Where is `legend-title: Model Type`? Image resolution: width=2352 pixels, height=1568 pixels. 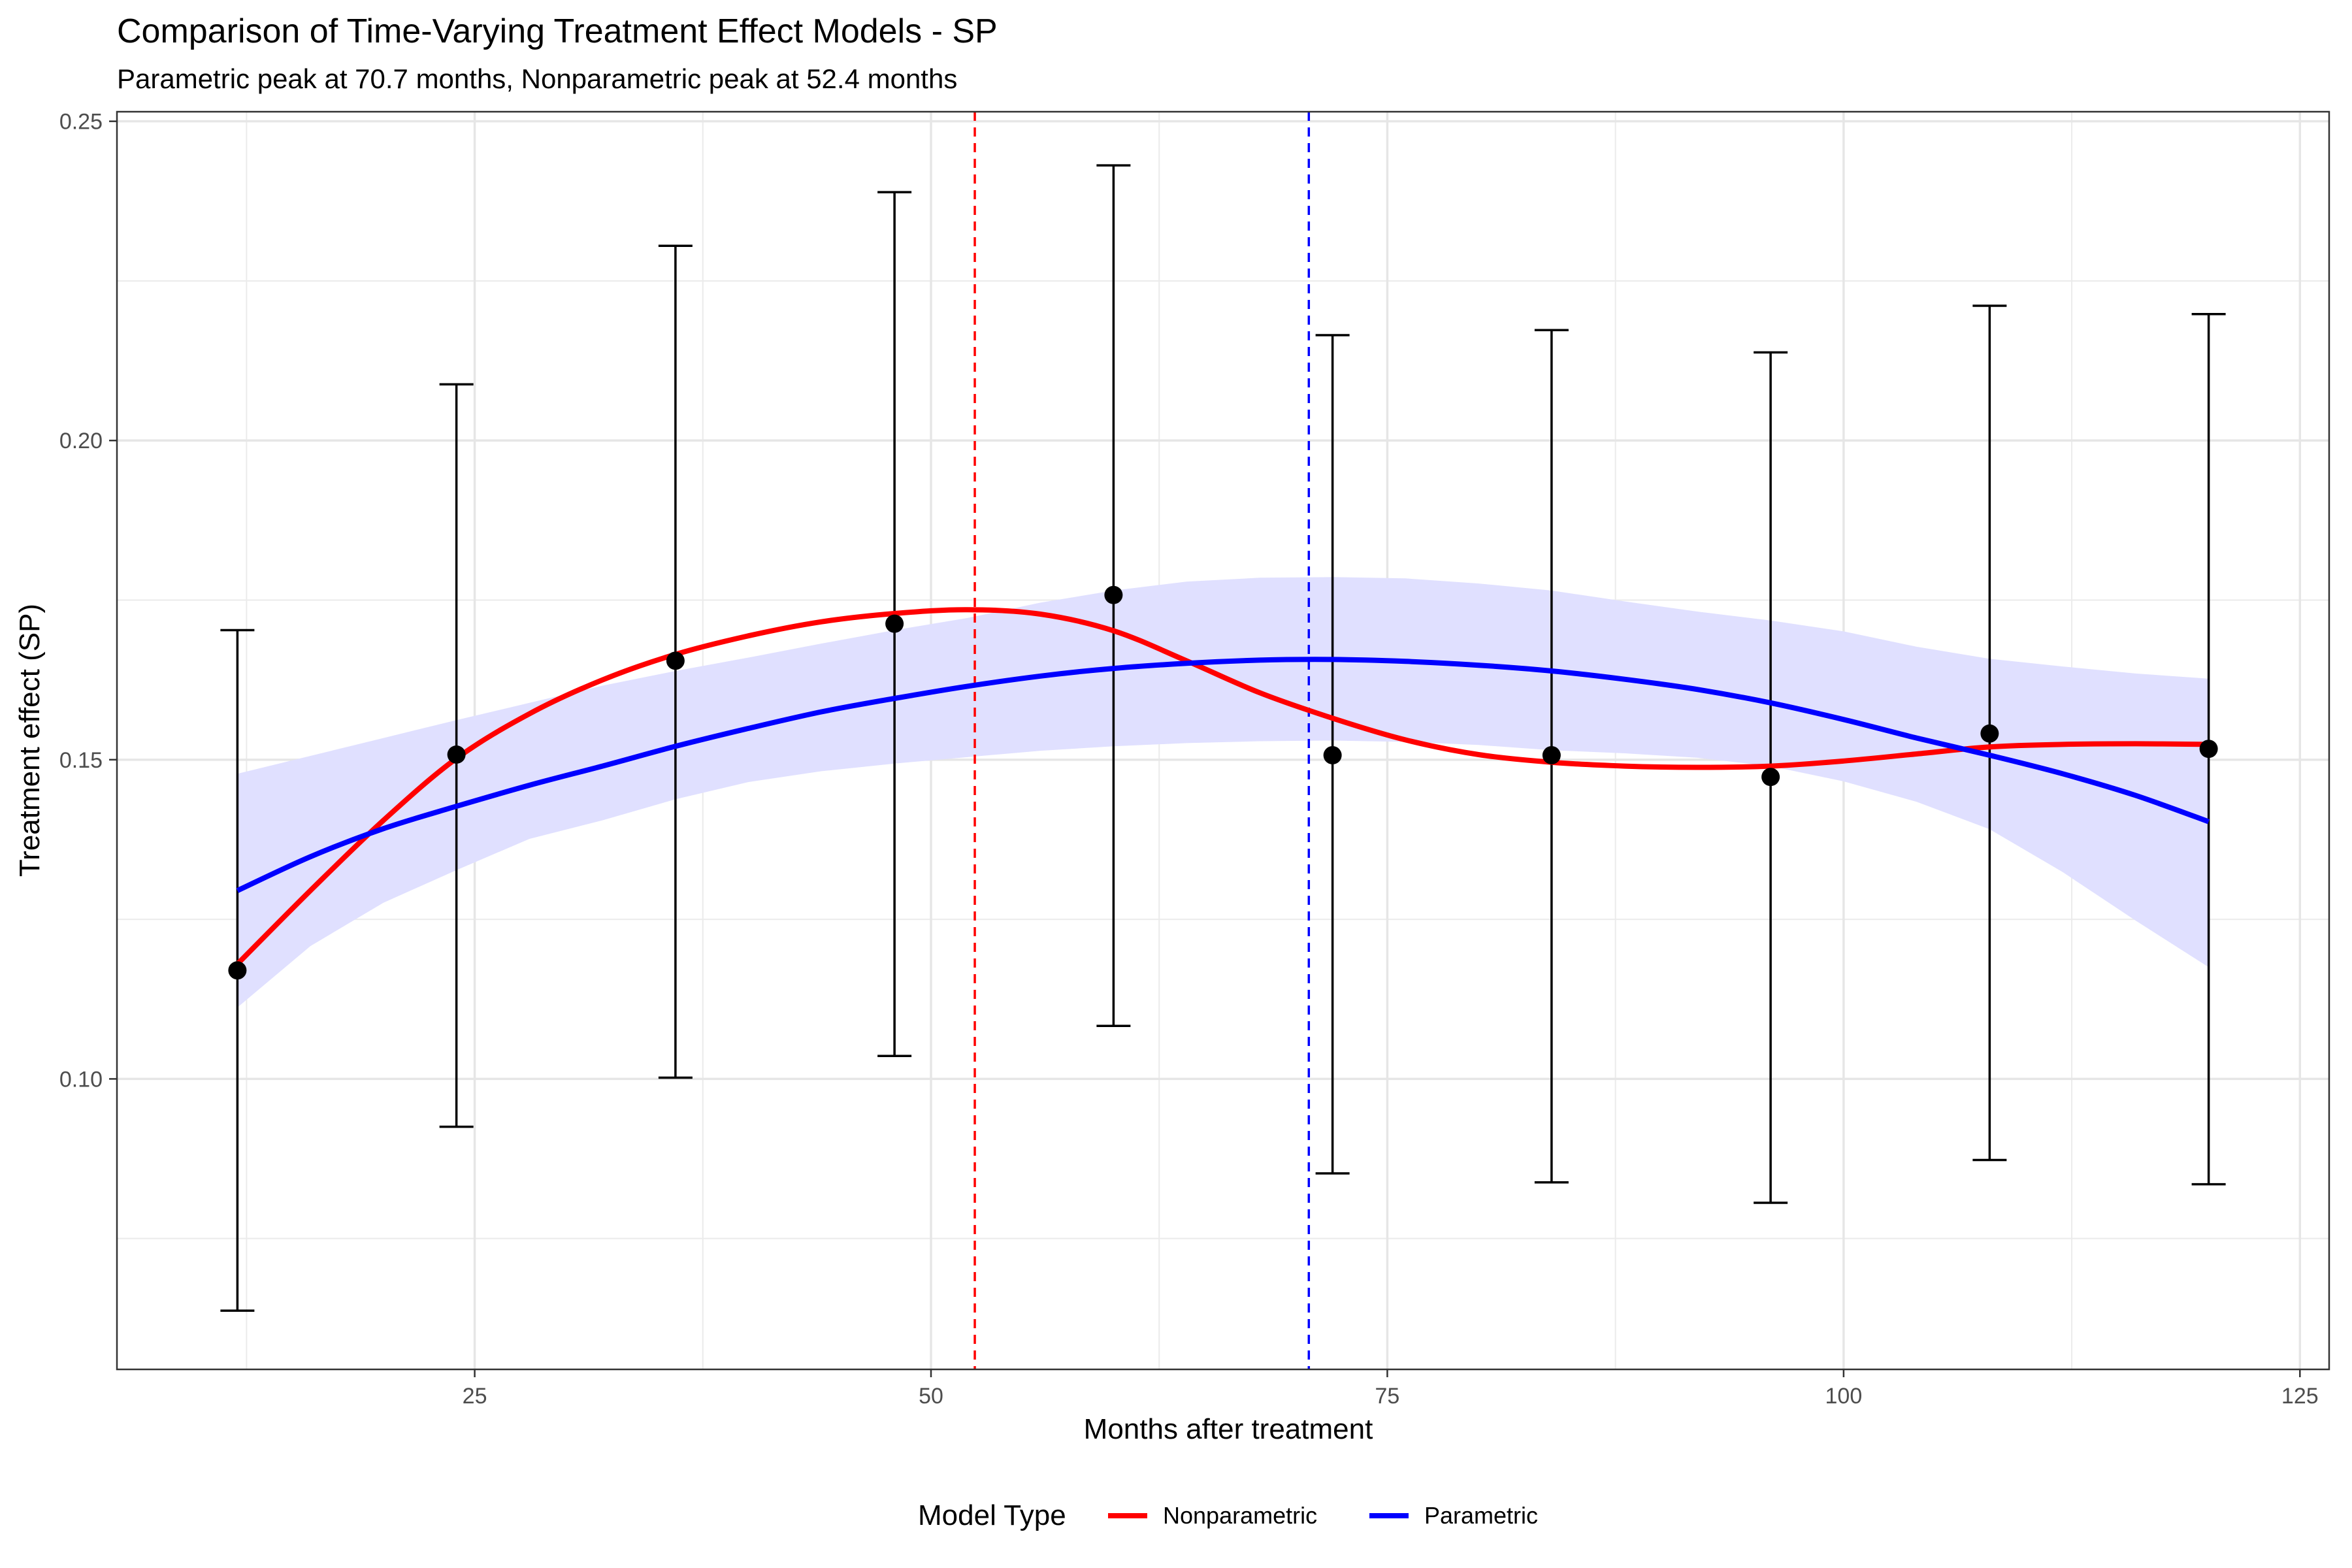 legend-title: Model Type is located at coordinates (992, 1515).